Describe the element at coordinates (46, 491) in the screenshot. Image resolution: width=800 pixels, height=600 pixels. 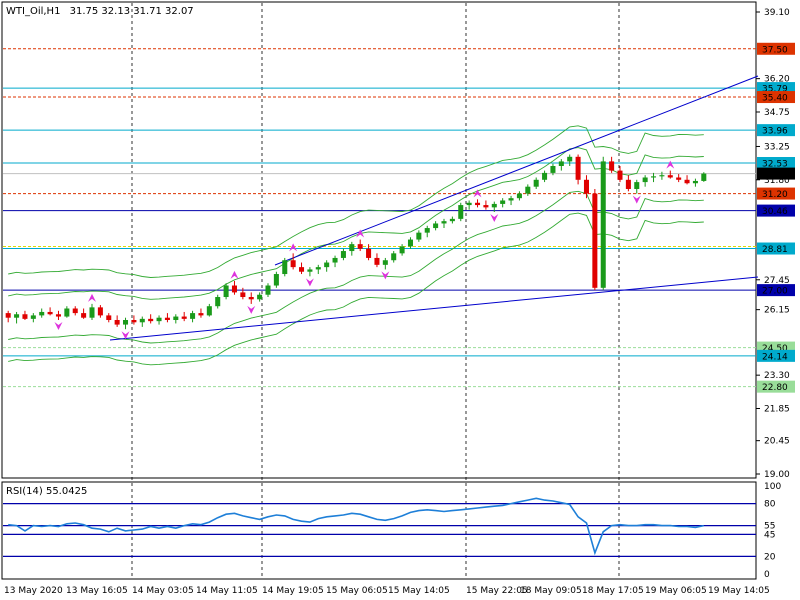
I see `rsi-header: RSI(14) 55.0425` at that location.